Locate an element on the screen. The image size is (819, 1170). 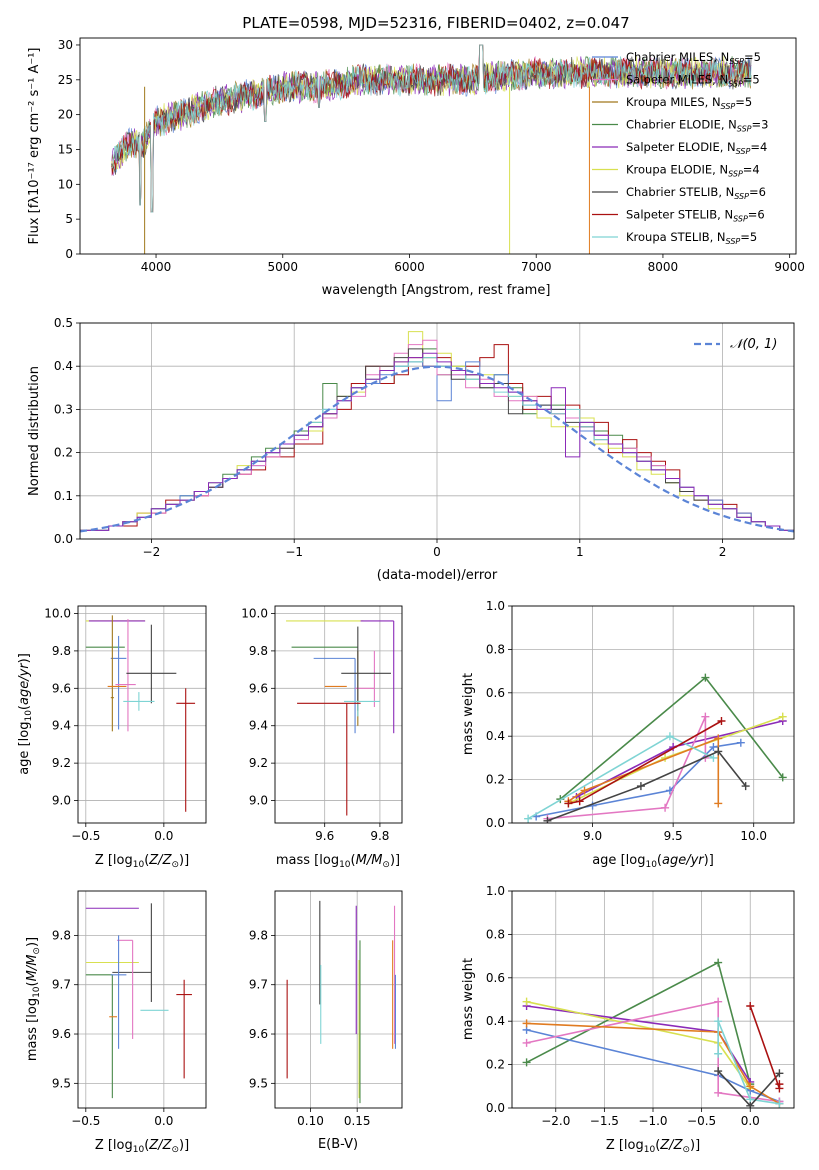
x-axis-label: age [log10(age/yr)] is located at coordinates (653, 861).